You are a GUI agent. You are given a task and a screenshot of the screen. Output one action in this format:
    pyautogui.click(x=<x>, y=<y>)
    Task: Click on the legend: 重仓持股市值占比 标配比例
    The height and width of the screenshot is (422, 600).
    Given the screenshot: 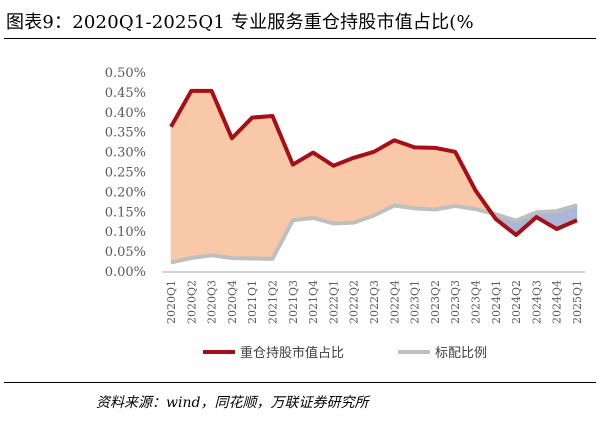 What is the action you would take?
    pyautogui.click(x=345, y=353)
    